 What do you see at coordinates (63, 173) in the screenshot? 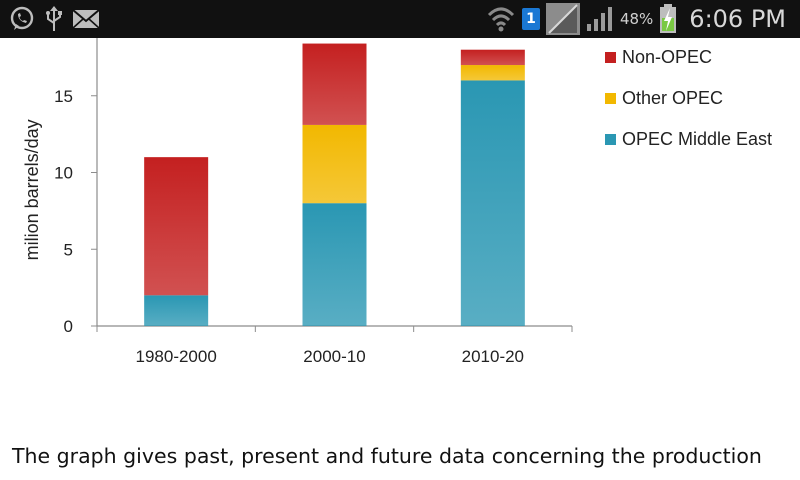
I see `y-tick-label: 10` at bounding box center [63, 173].